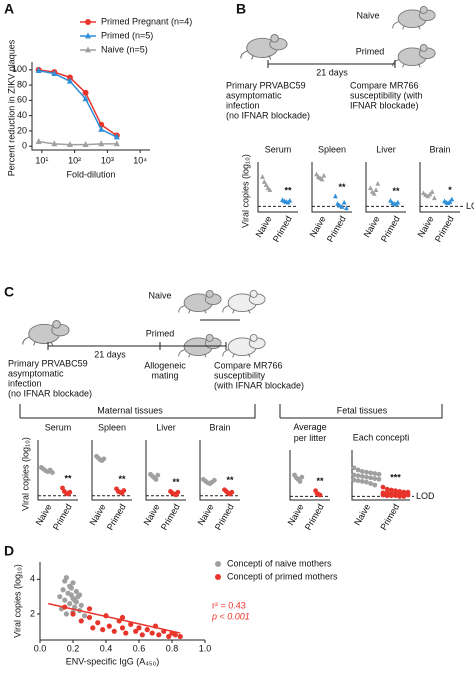 The height and width of the screenshot is (676, 474). Describe the element at coordinates (381, 437) in the screenshot. I see `chart-title: Each concepti` at that location.